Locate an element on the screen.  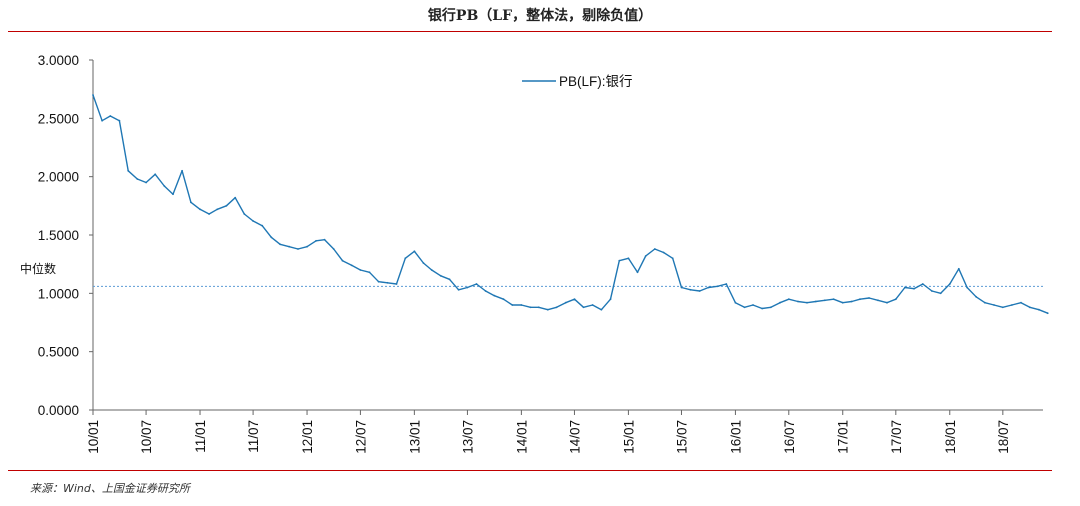
x-tick-label: 14/01 is located at coordinates (521, 437).